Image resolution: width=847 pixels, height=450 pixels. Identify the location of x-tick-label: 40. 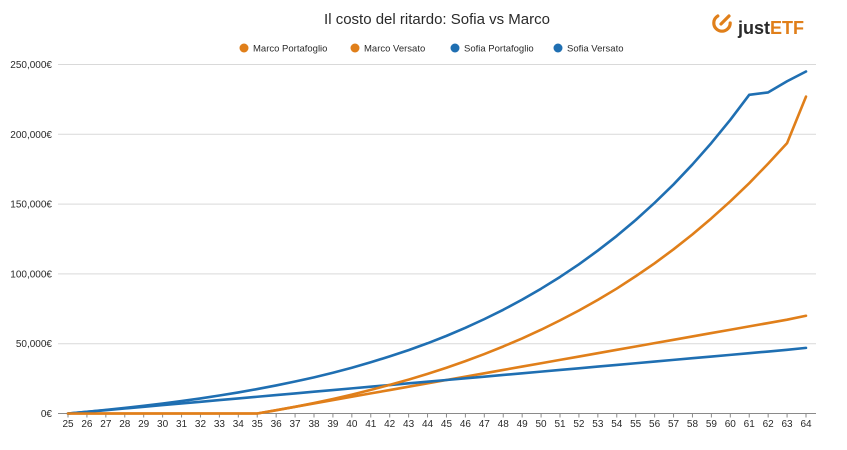
(352, 424).